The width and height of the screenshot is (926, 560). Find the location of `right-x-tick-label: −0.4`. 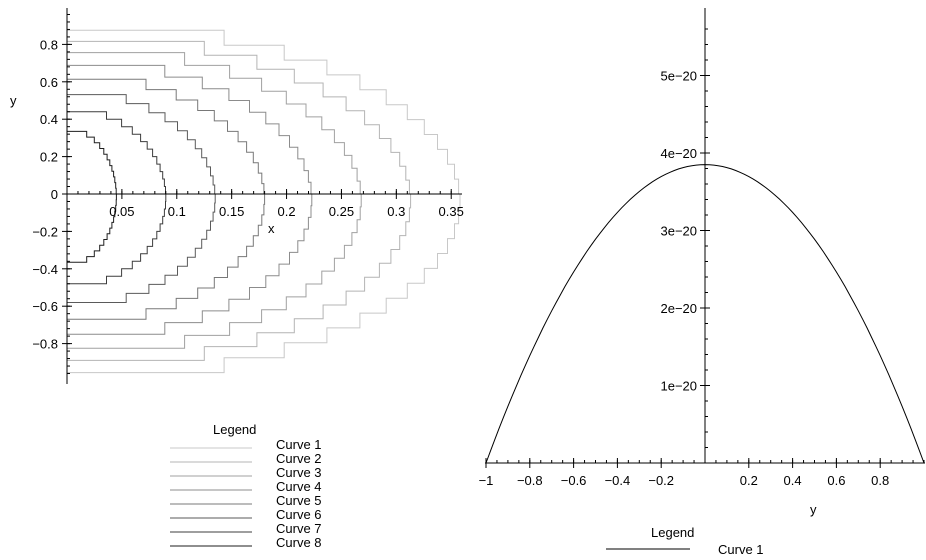

right-x-tick-label: −0.4 is located at coordinates (618, 480).